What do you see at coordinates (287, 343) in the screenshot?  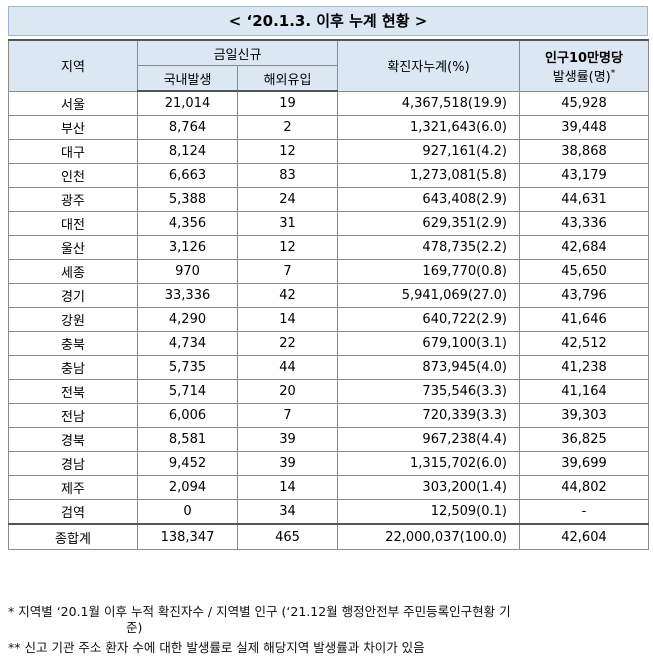 I see `overseas-cell: 22` at bounding box center [287, 343].